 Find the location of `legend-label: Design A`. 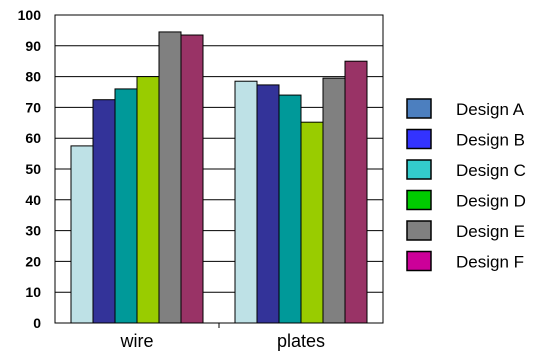

legend-label: Design A is located at coordinates (490, 109).